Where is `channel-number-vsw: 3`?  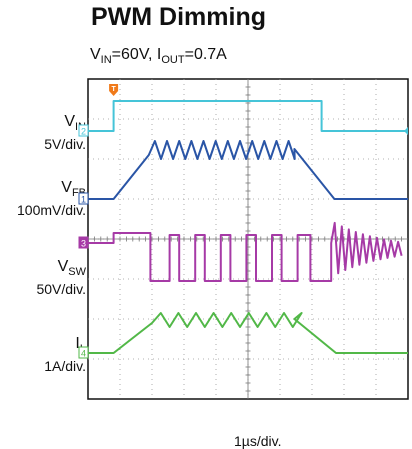
channel-number-vsw: 3 is located at coordinates (83, 244).